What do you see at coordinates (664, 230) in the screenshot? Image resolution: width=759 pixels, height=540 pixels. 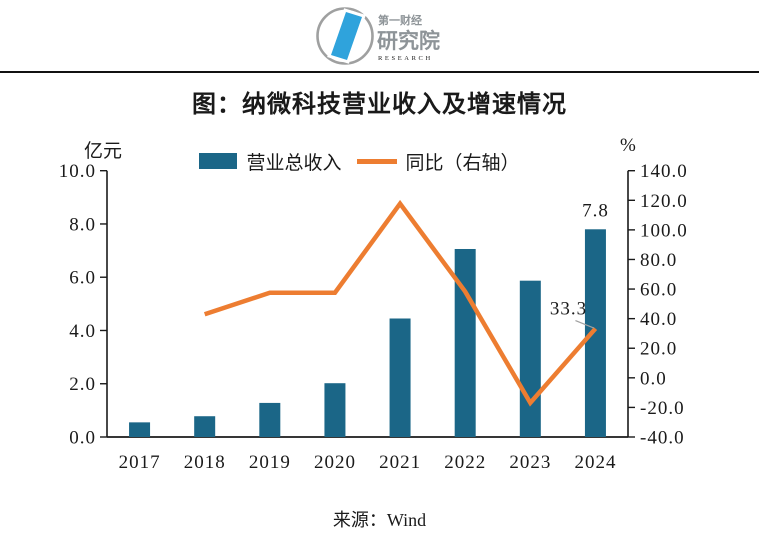 I see `right-axis-tick-label: 100.0` at bounding box center [664, 230].